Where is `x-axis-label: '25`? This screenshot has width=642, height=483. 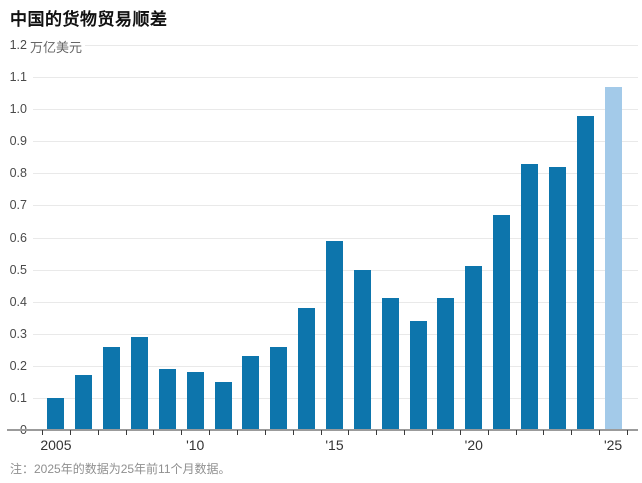 x-axis-label: '25 is located at coordinates (613, 445).